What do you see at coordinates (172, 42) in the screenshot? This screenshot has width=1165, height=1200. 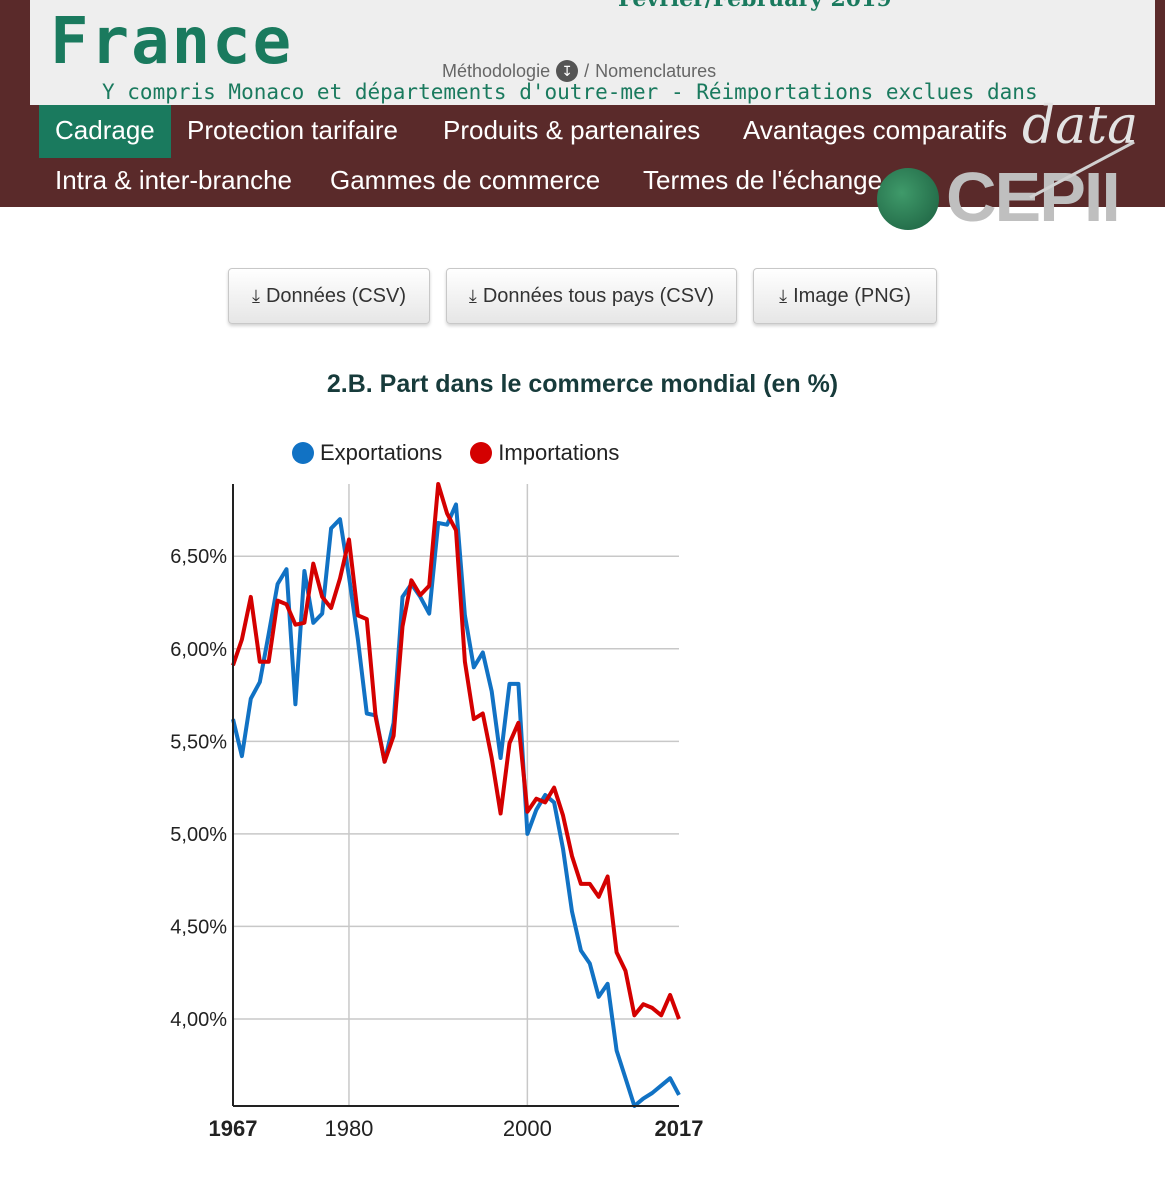 I see `country-title: France` at bounding box center [172, 42].